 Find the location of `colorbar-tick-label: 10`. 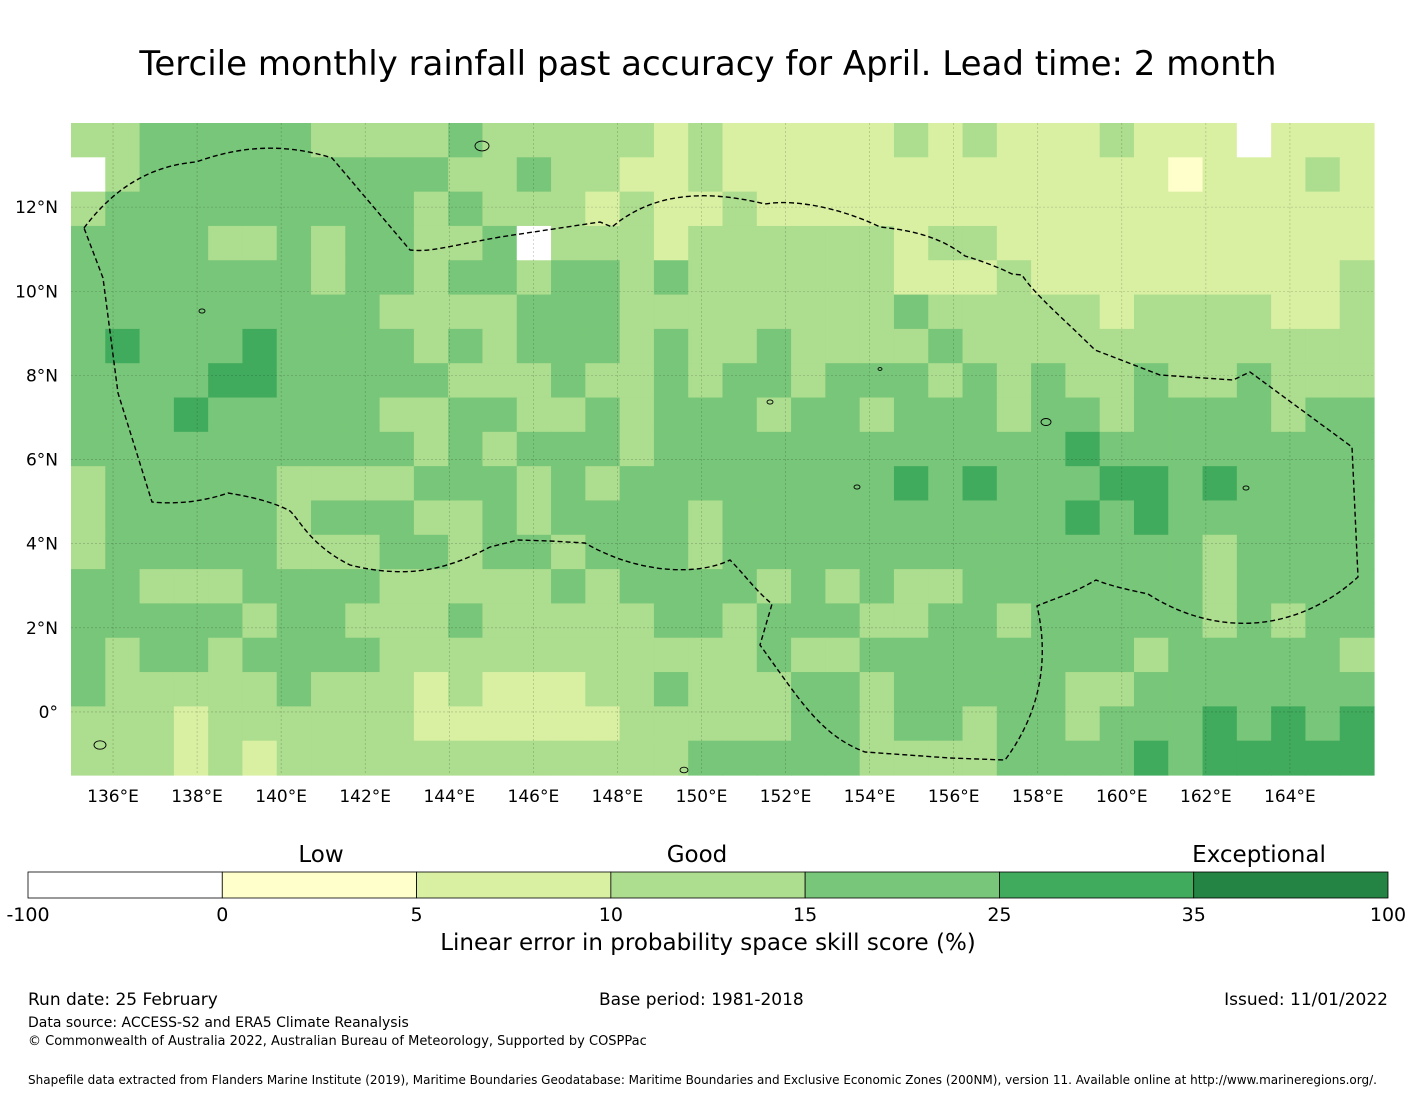

colorbar-tick-label: 10 is located at coordinates (611, 915).